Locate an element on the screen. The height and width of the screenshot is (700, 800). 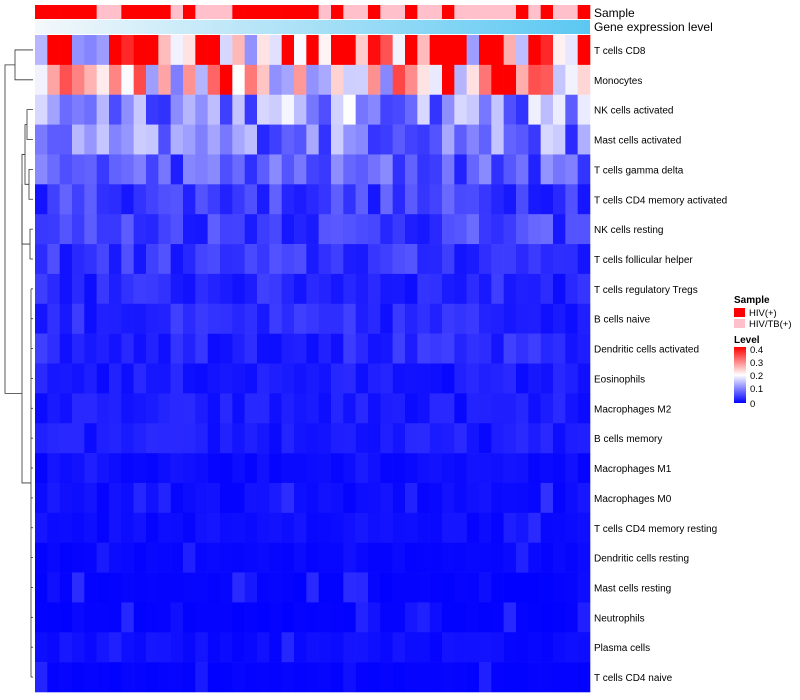
row-label: Eosinophils is located at coordinates (619, 379).